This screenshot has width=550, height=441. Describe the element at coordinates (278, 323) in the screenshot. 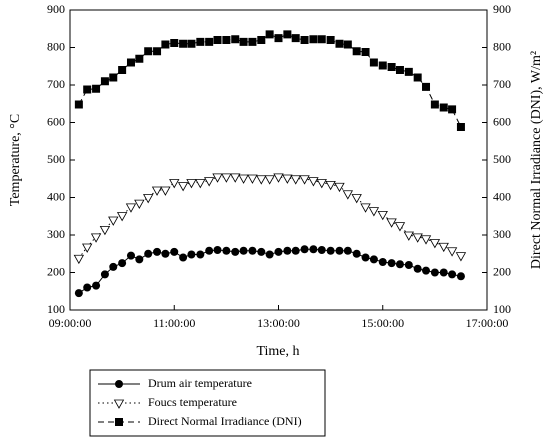

I see `x-tick-label: 13:00:00` at that location.